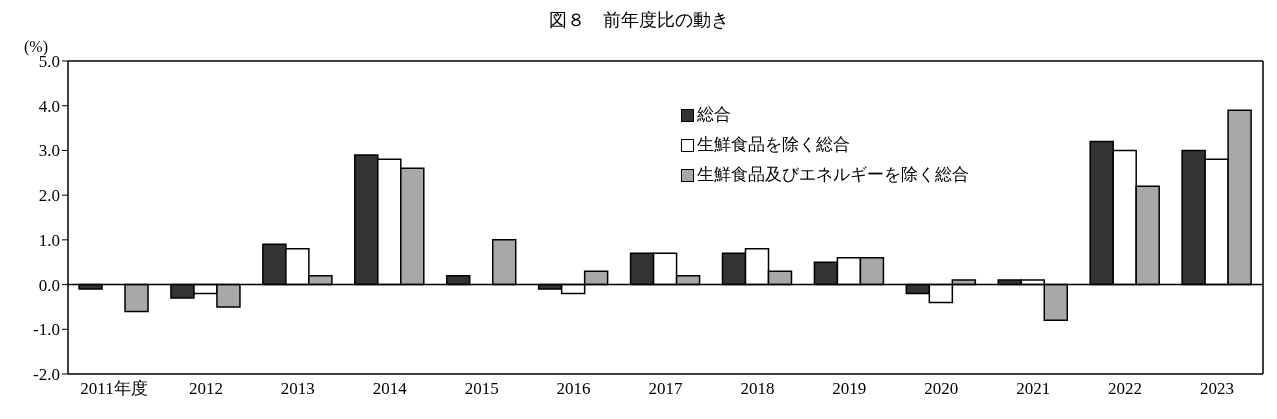 This screenshot has width=1277, height=419. Describe the element at coordinates (49, 106) in the screenshot. I see `y-tick-label: 4.0` at that location.